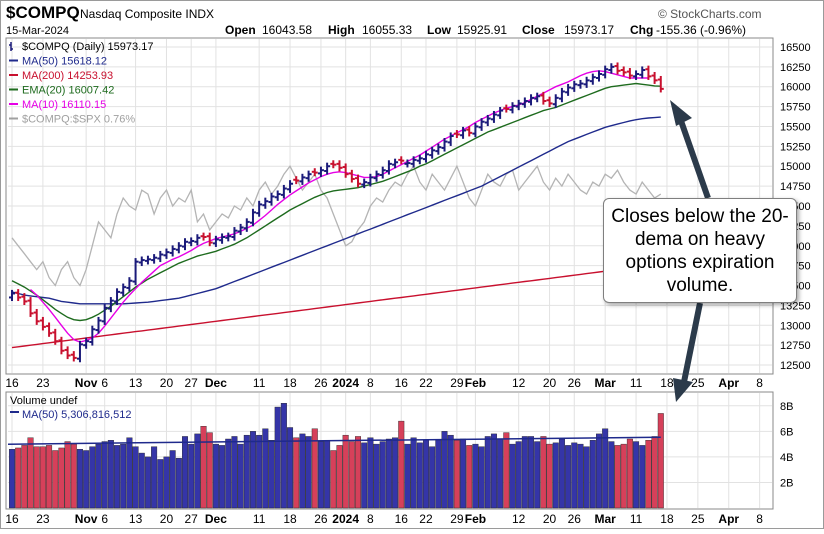 The image size is (824, 534). What do you see at coordinates (43, 519) in the screenshot?
I see `date-tick-label: 23` at bounding box center [43, 519].